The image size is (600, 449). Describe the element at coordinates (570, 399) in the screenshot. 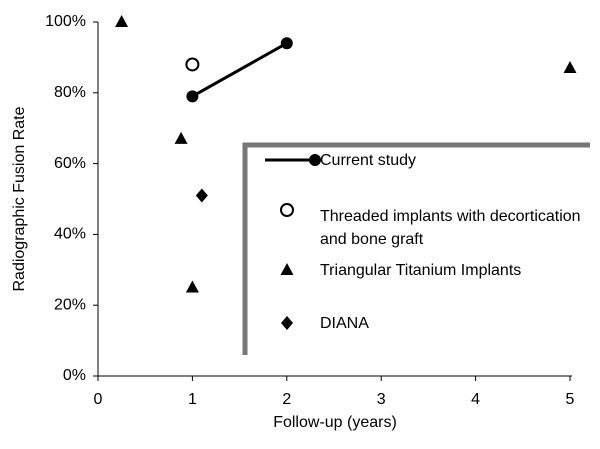

I see `x-tick-label: 5` at that location.